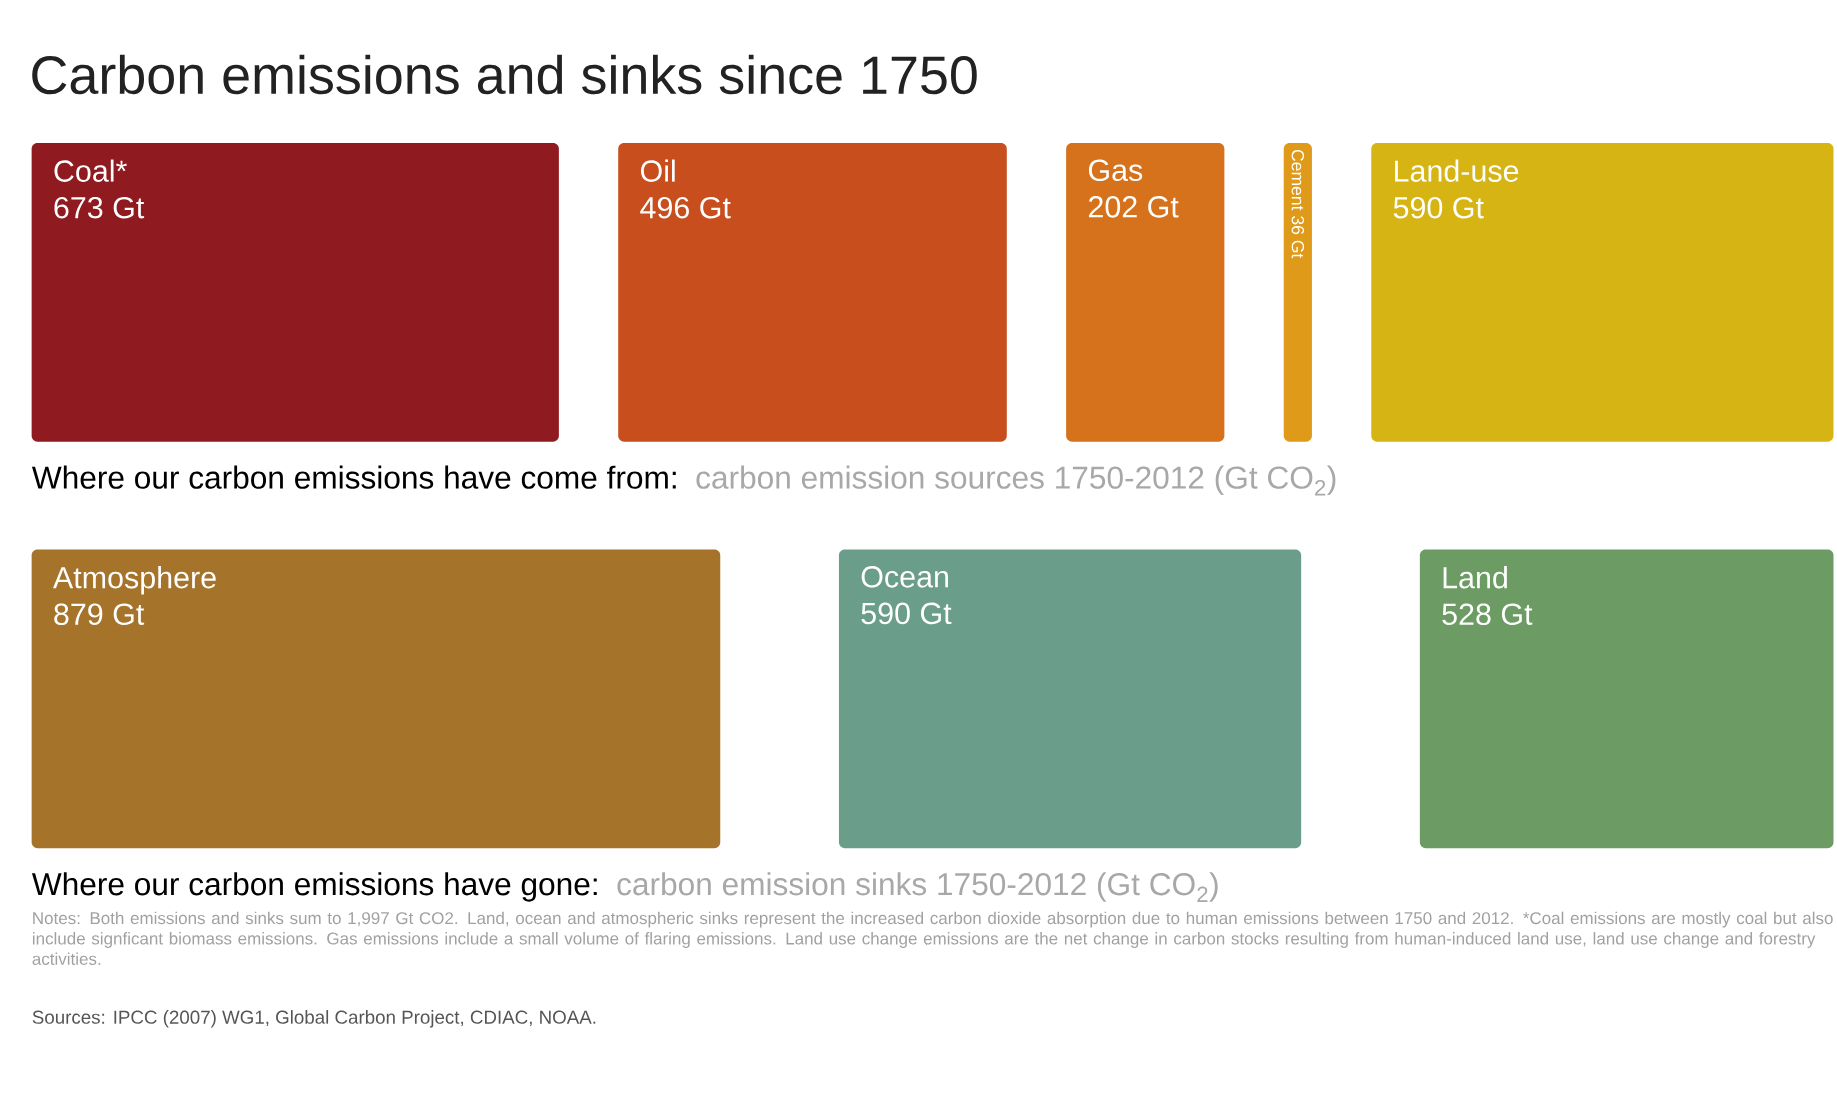 The height and width of the screenshot is (1112, 1837). Describe the element at coordinates (904, 577) in the screenshot. I see `category-label: Ocean` at that location.